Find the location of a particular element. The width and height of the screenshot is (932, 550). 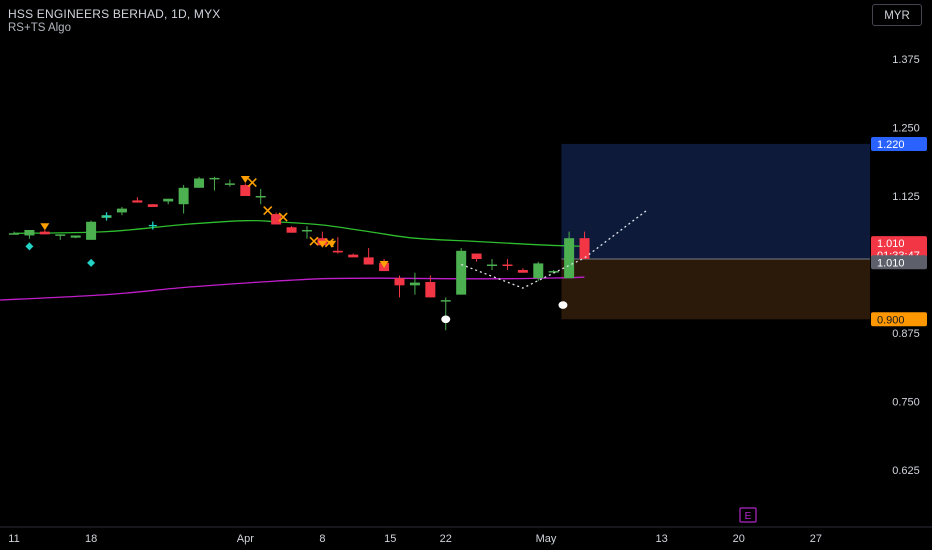

time-axis: 11 18 Apr 8 15 22 May 13 20 27 is located at coordinates (466, 535).